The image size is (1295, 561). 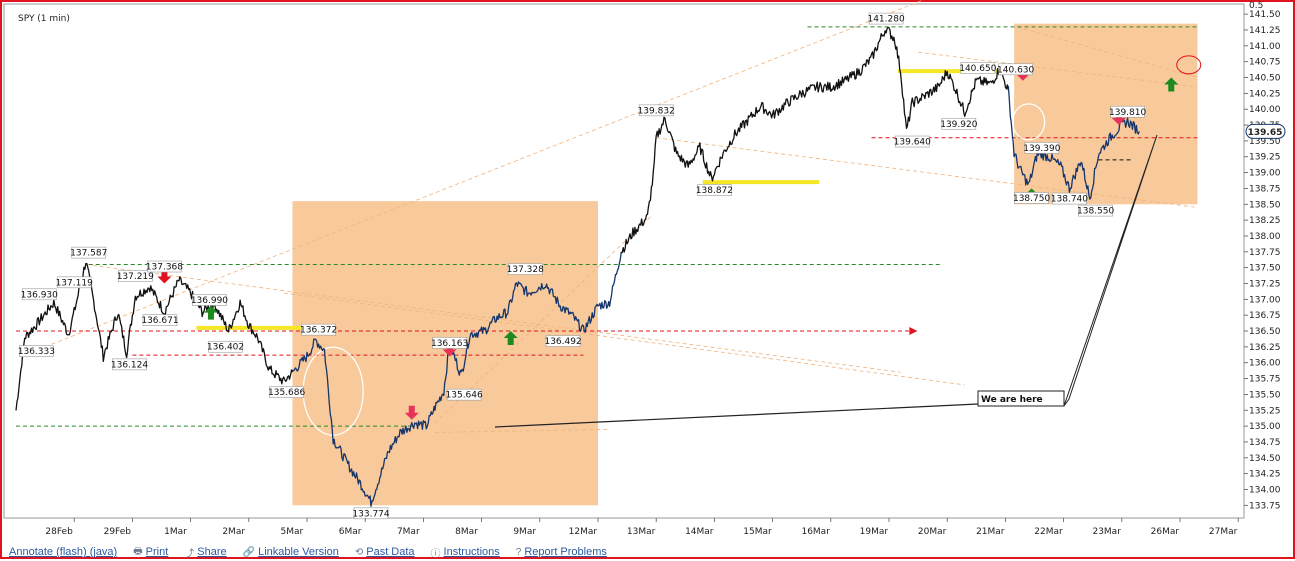 I want to click on price-label: 139.390, so click(x=1041, y=149).